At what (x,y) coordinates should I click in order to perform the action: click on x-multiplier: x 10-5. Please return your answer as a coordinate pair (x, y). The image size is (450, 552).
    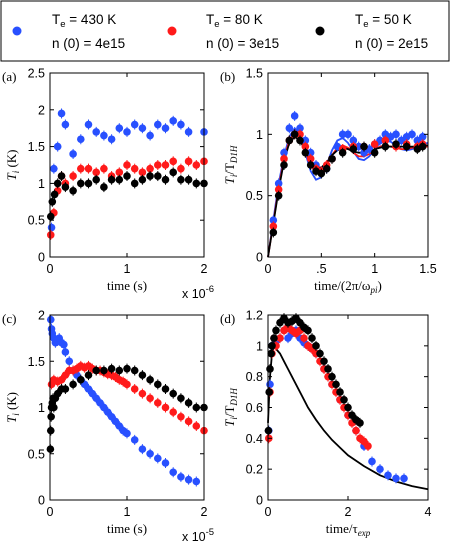
    Looking at the image, I should click on (198, 535).